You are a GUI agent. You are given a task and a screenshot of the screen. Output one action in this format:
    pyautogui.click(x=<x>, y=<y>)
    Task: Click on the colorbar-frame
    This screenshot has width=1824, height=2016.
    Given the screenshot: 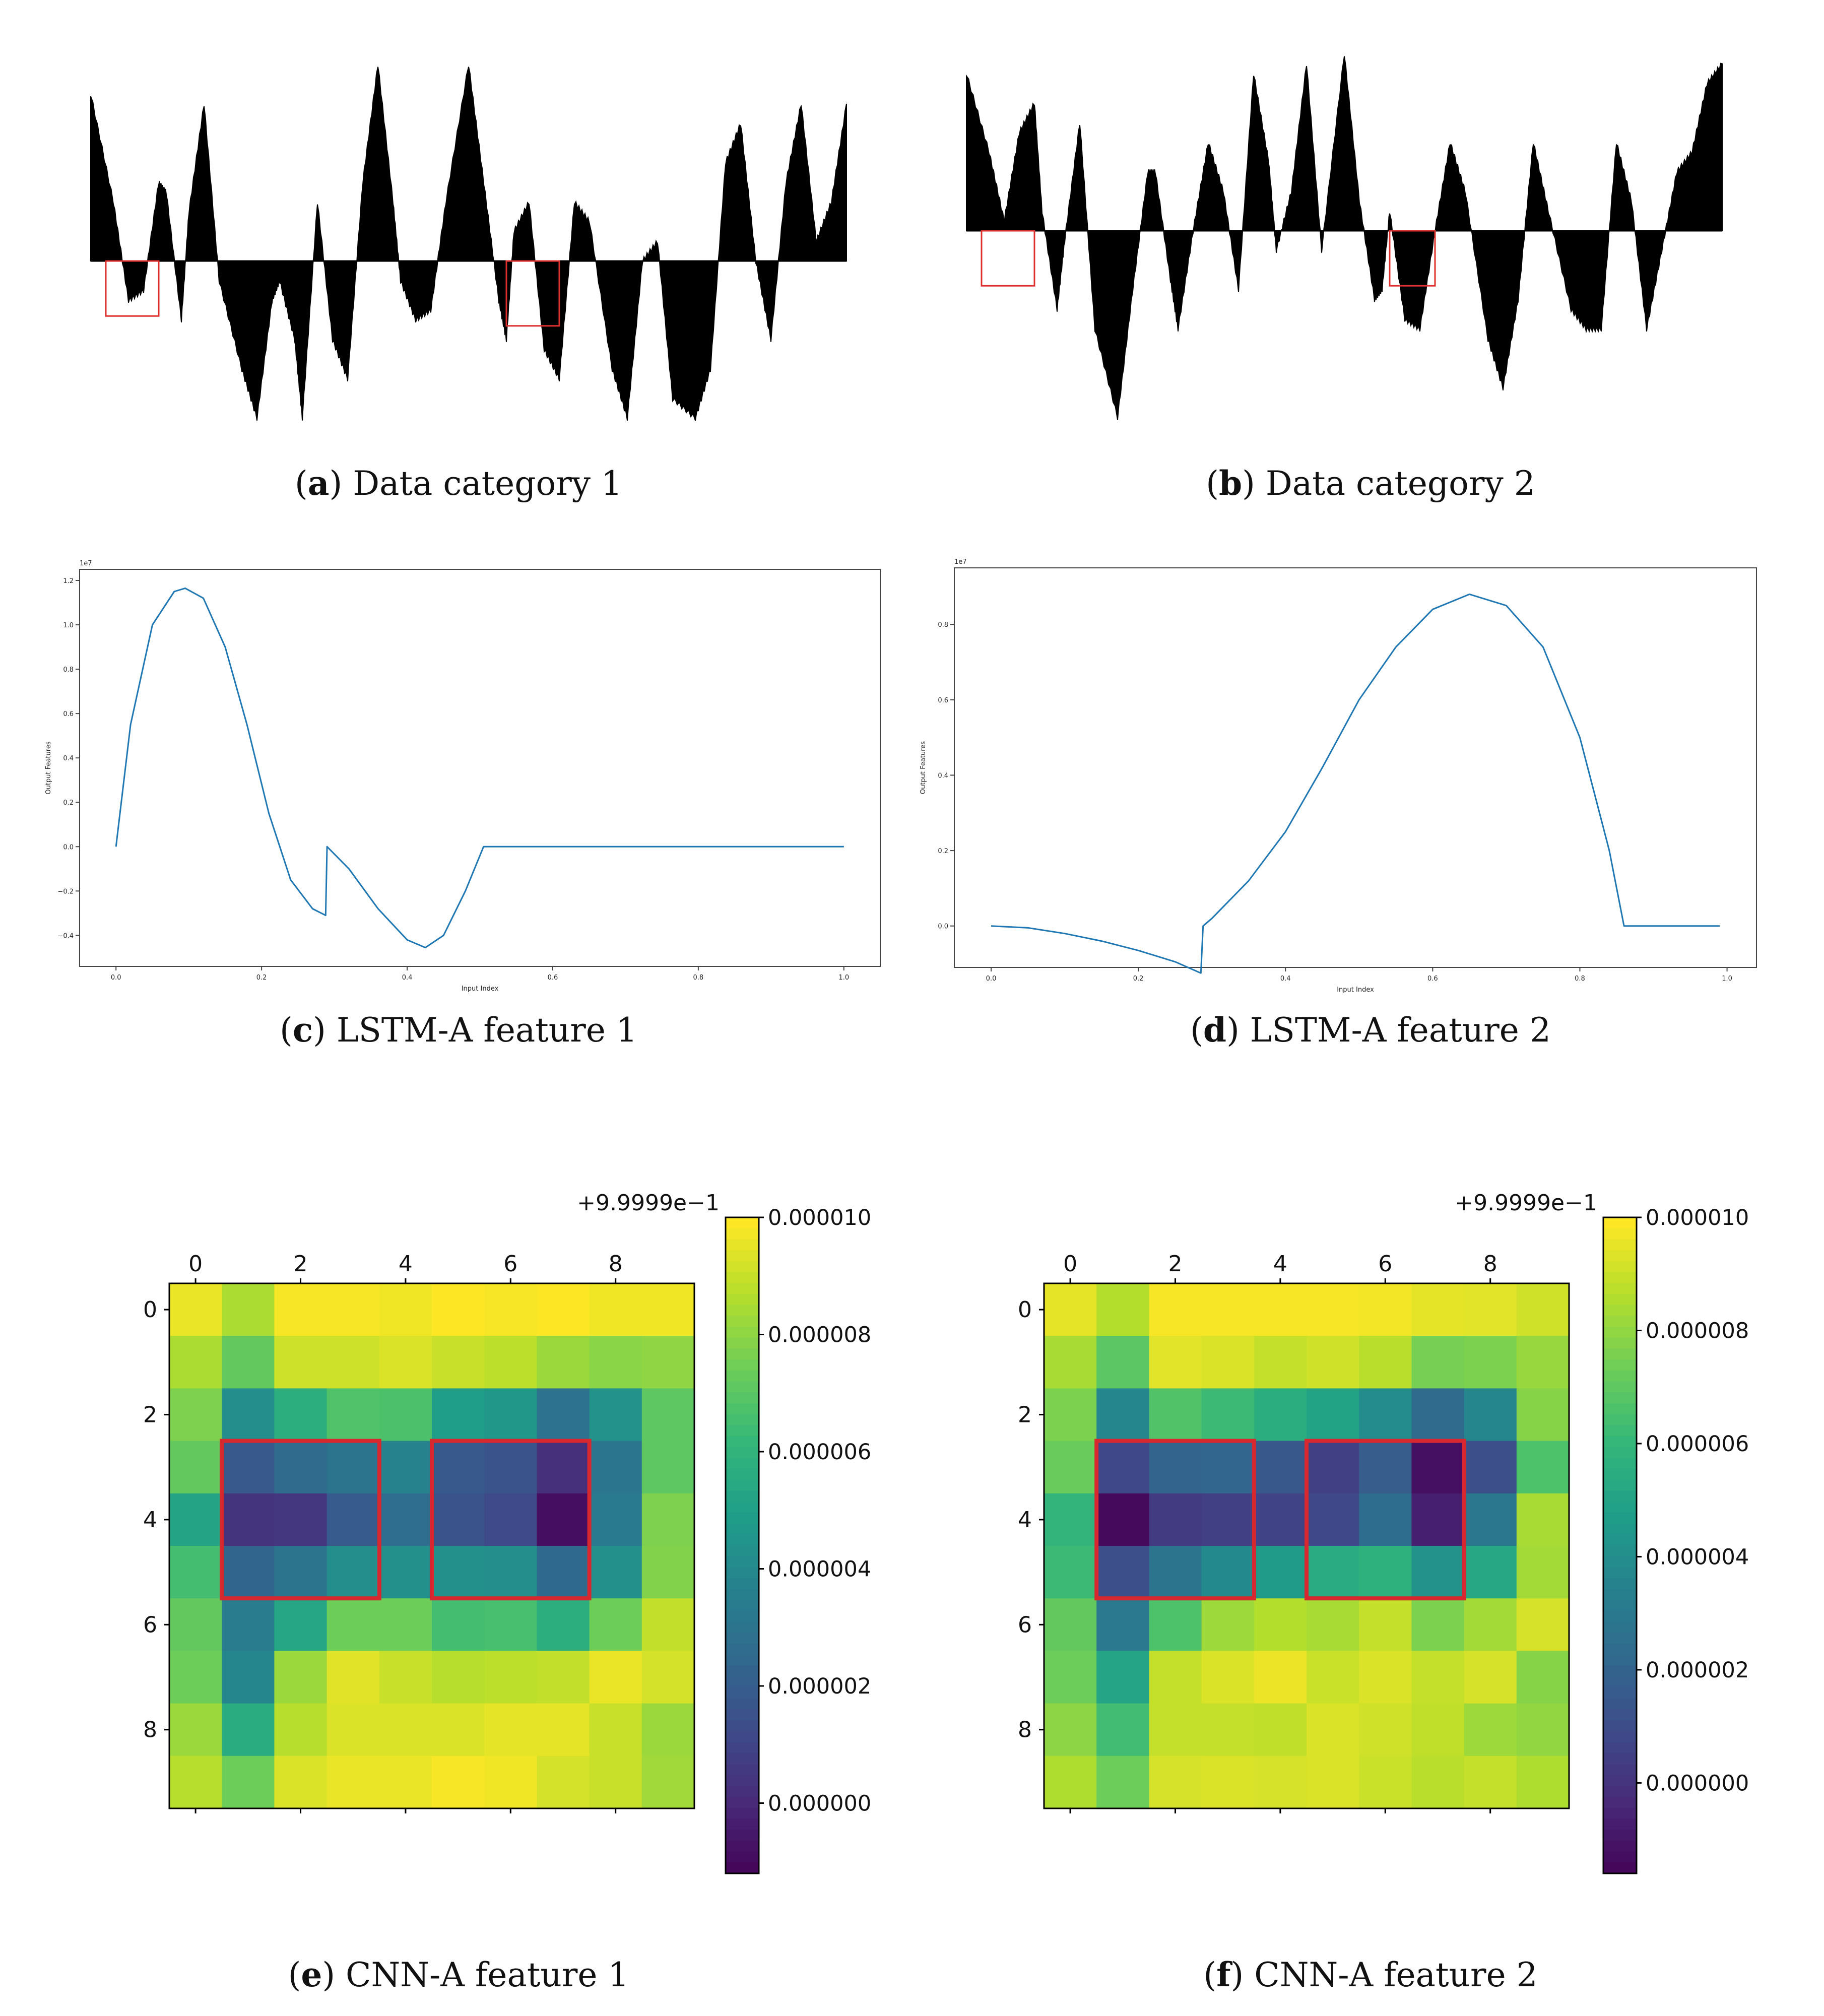 What is the action you would take?
    pyautogui.click(x=742, y=1545)
    